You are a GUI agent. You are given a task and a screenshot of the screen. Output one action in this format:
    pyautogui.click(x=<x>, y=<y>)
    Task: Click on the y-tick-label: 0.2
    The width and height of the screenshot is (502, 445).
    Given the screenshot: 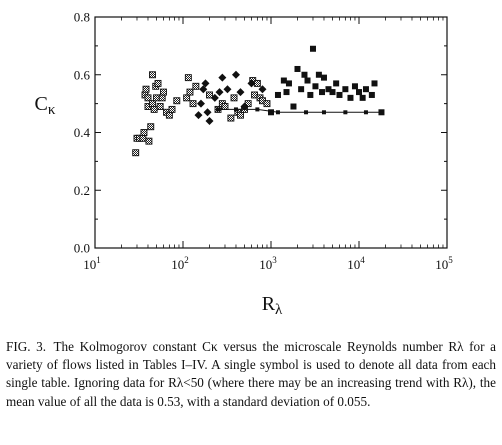 What is the action you would take?
    pyautogui.click(x=82, y=190)
    